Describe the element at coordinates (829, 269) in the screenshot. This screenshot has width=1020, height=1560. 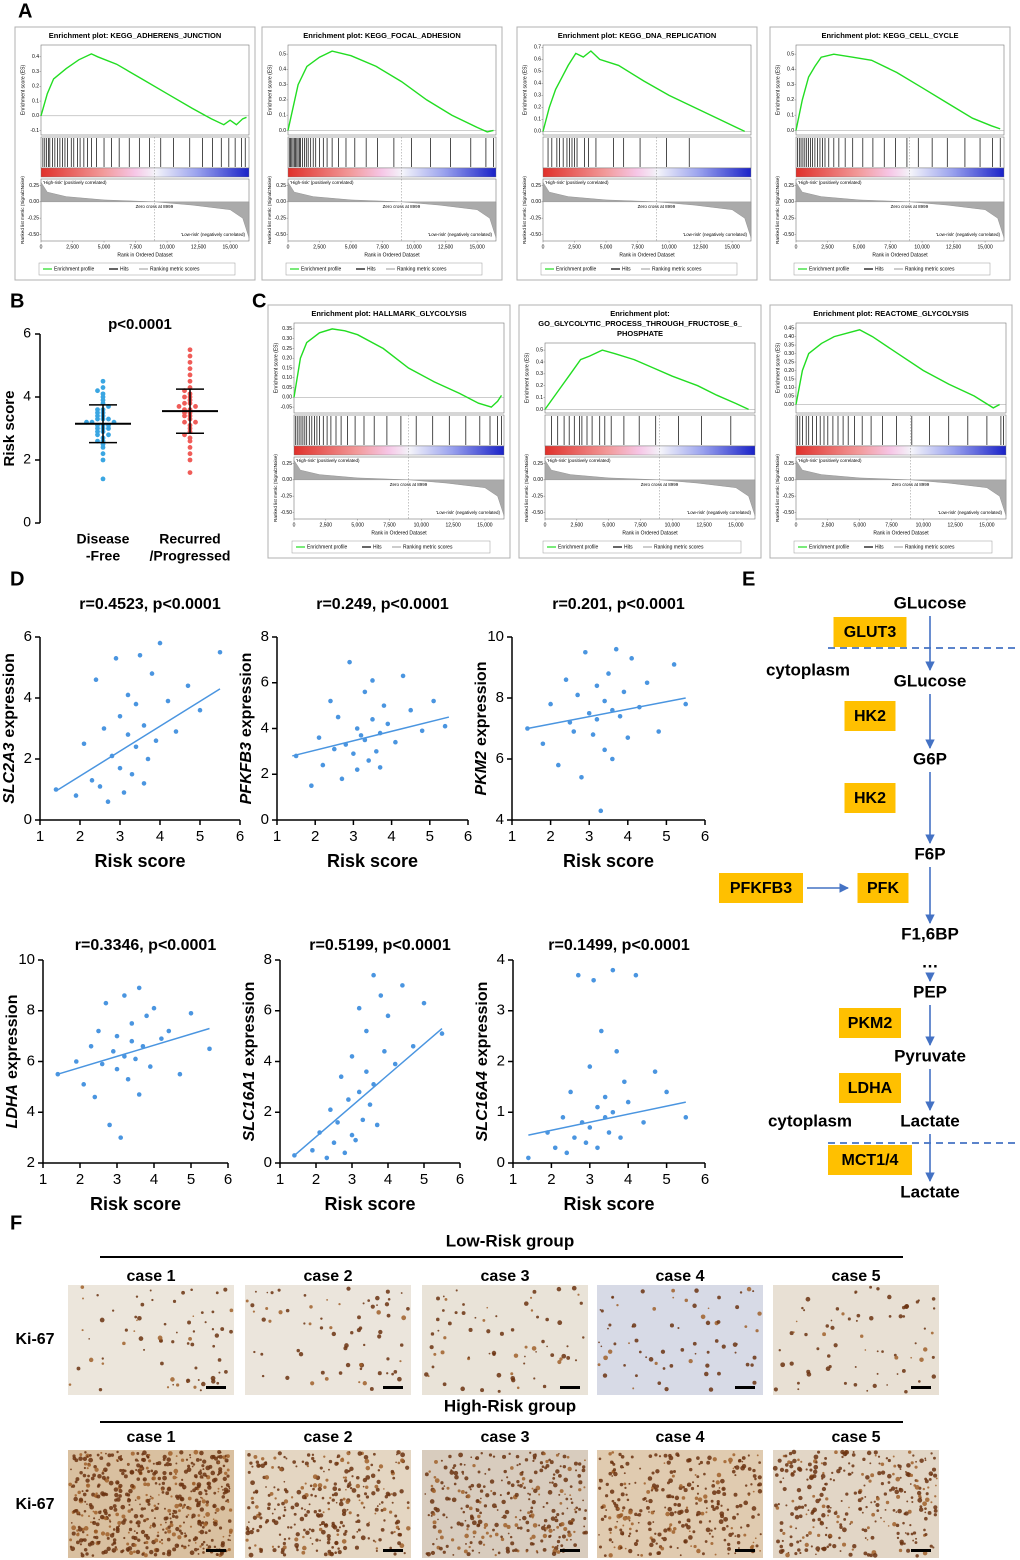
I see `legend-label: Enrichment profile` at that location.